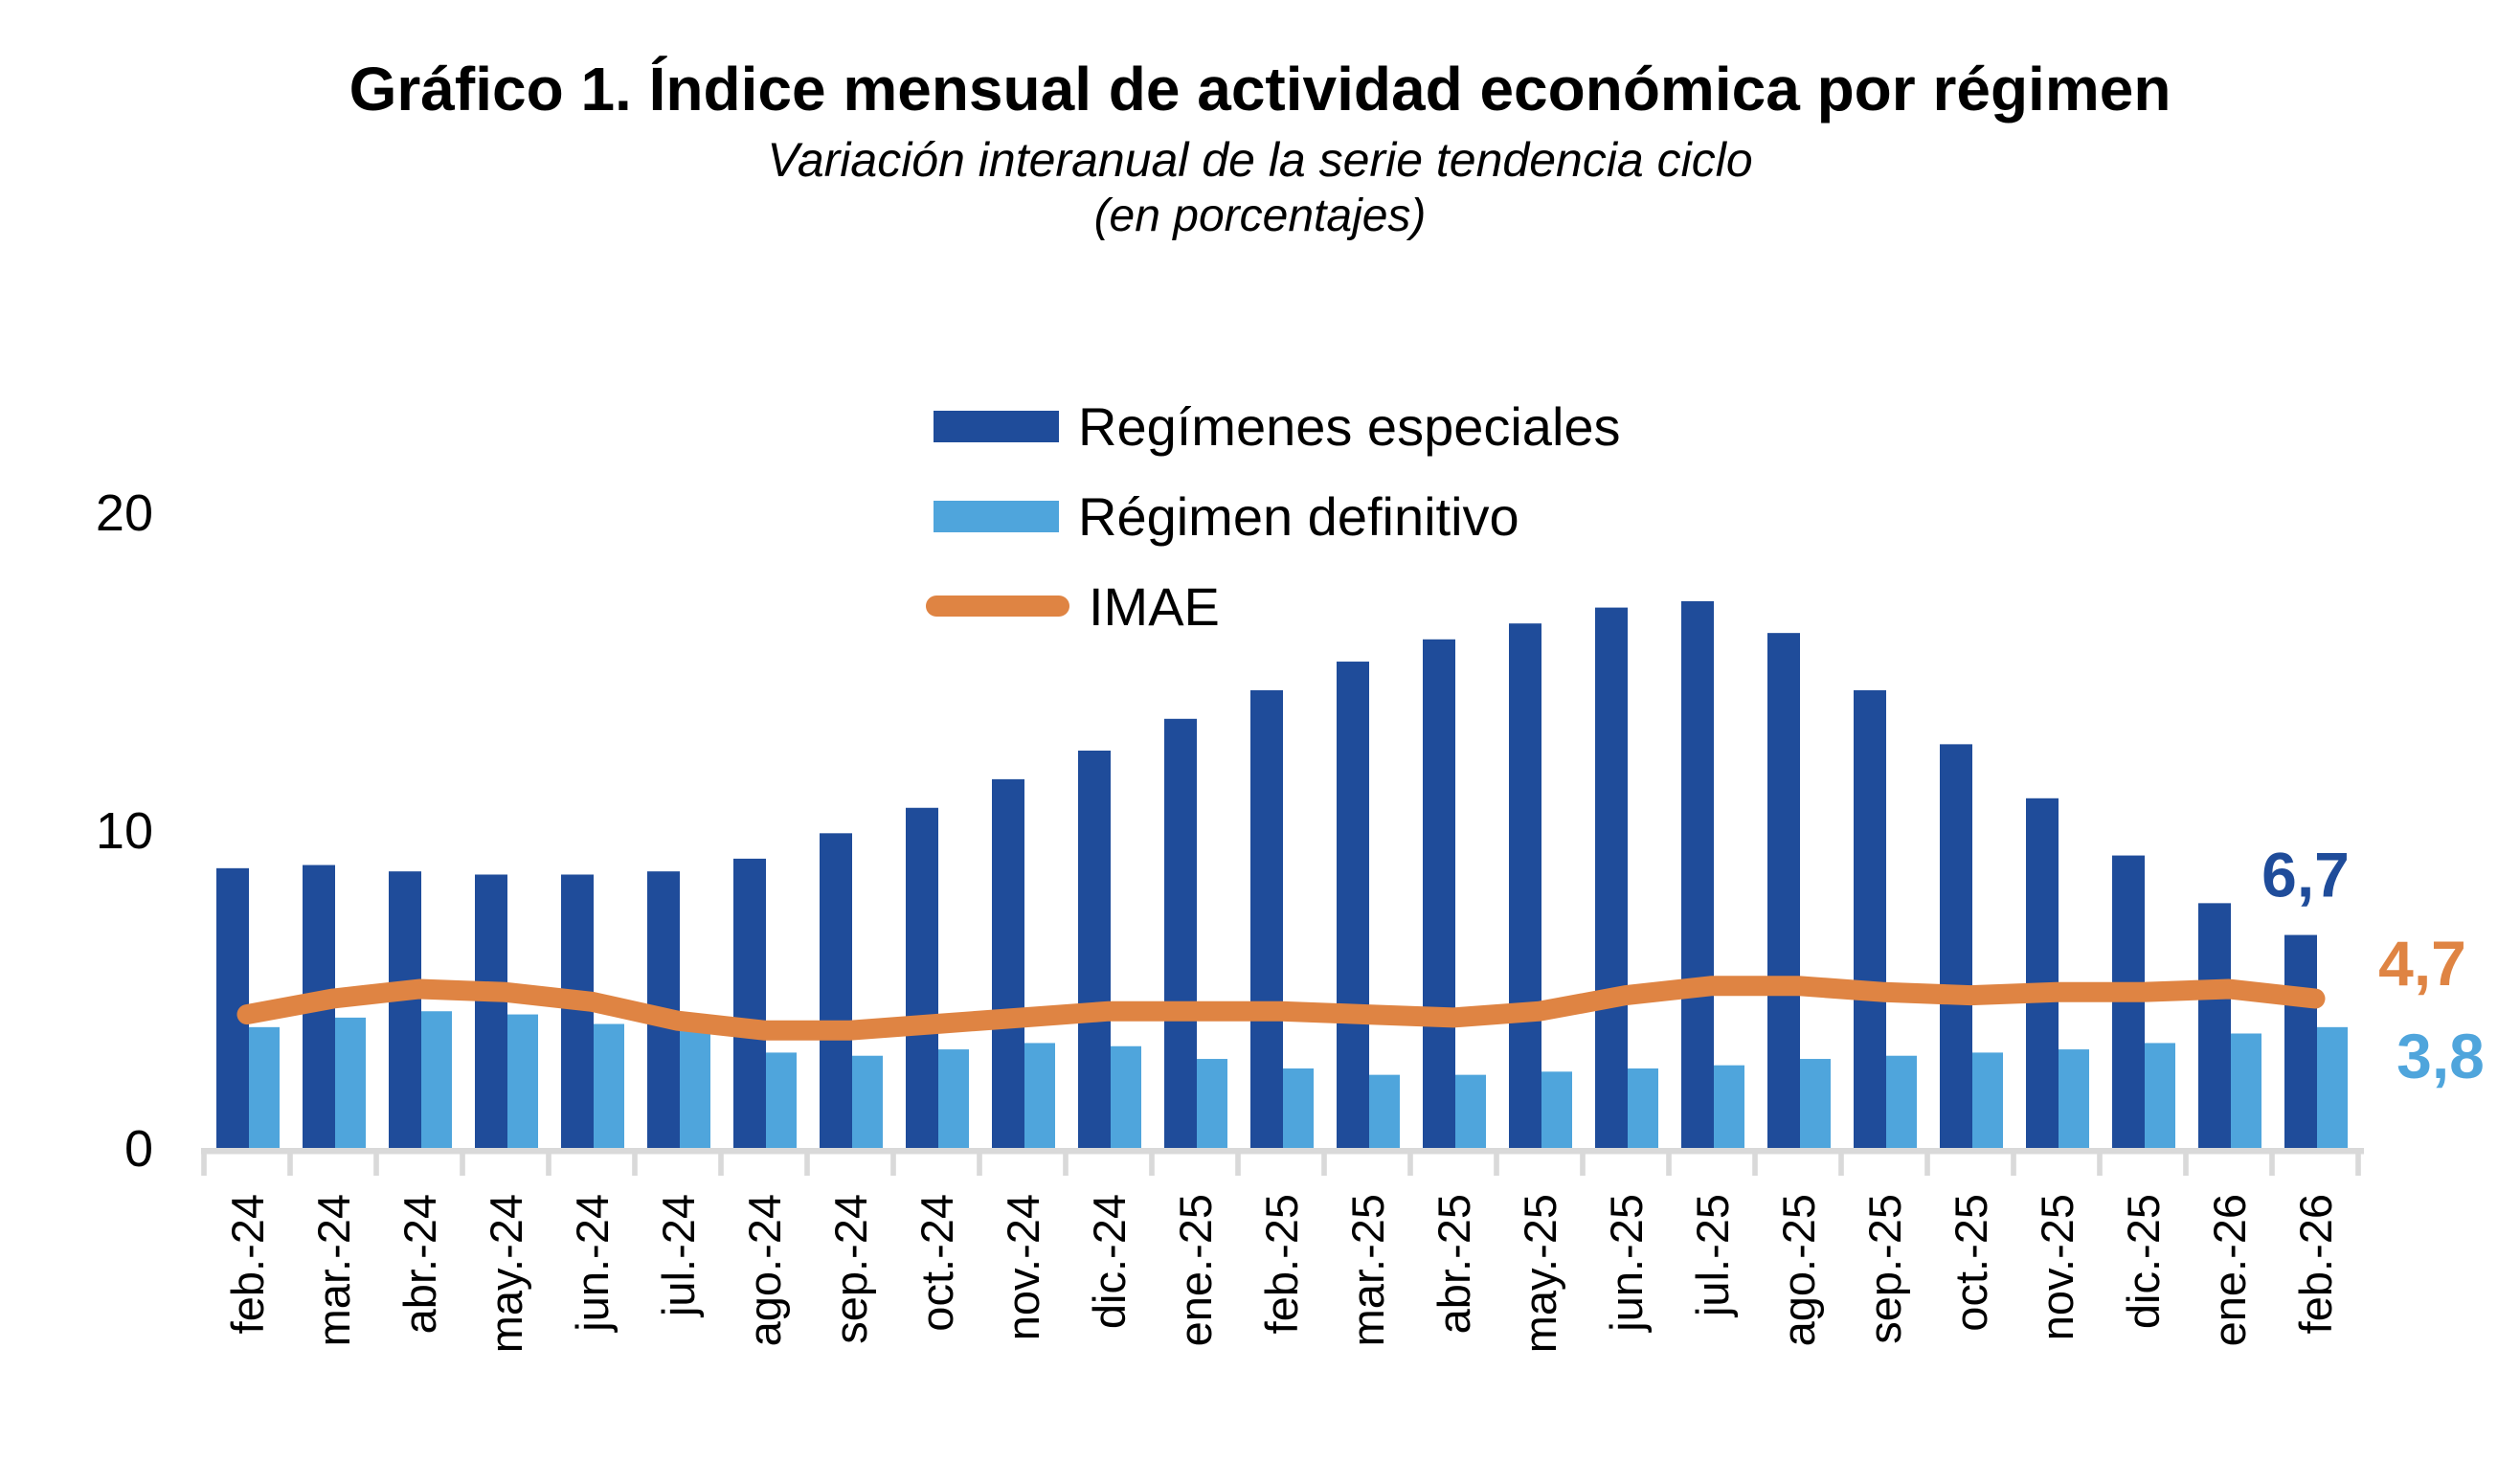 Image resolution: width=2520 pixels, height=1461 pixels. I want to click on bar-regimenes-especiales-nov.-24, so click(1008, 963).